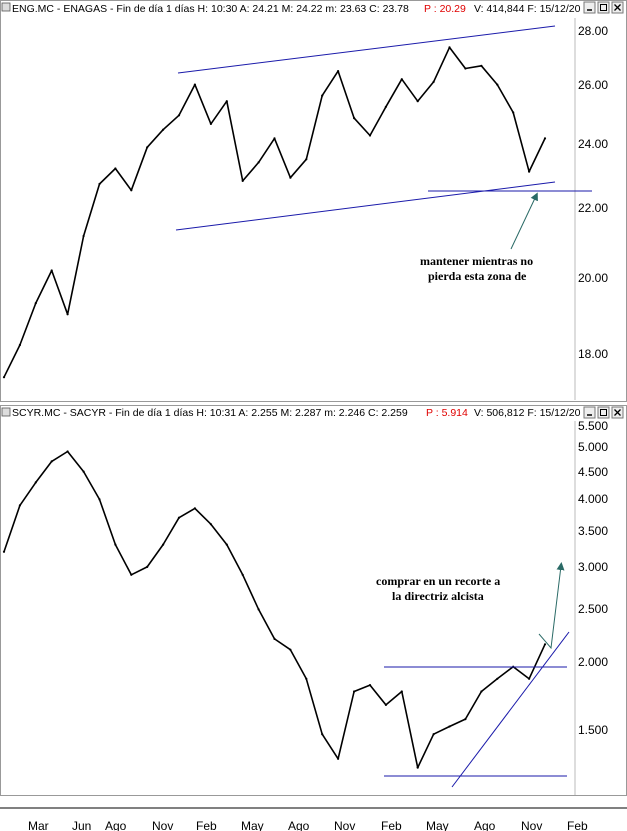 Image resolution: width=627 pixels, height=831 pixels. What do you see at coordinates (593, 192) in the screenshot?
I see `top-y-axis: 28.00 26.00 24.00 22.00 20.00 18.00` at bounding box center [593, 192].